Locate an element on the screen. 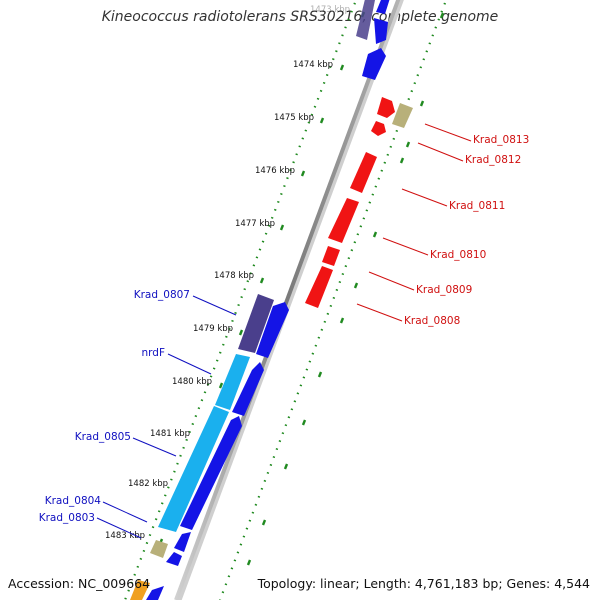  cds-krad-0810-a is located at coordinates (343, 220).